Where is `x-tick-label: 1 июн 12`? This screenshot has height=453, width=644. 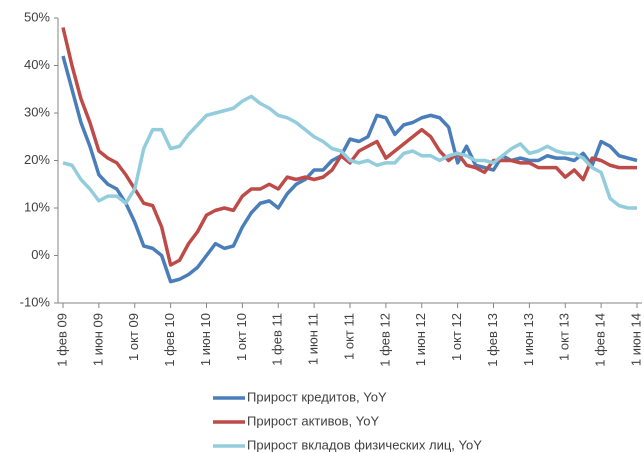 x-tick-label: 1 июн 12 is located at coordinates (420, 339).